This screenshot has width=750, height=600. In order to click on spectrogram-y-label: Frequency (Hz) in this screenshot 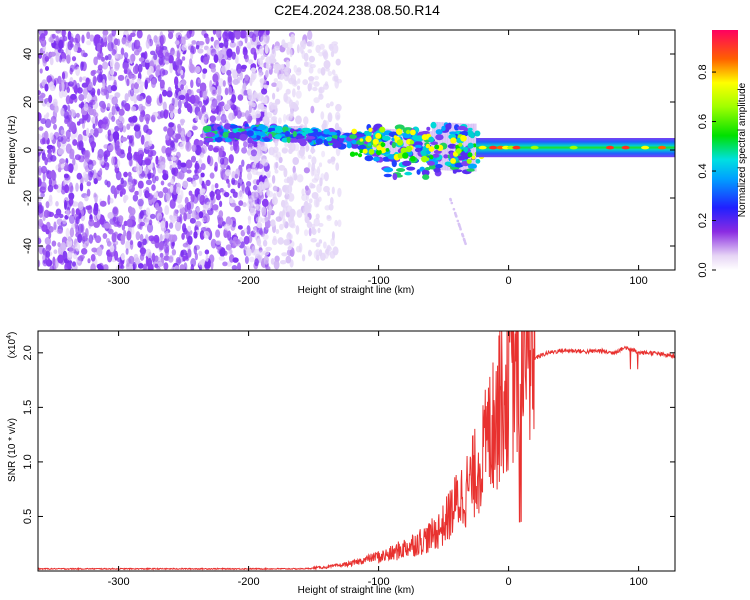, I will do `click(12, 150)`.